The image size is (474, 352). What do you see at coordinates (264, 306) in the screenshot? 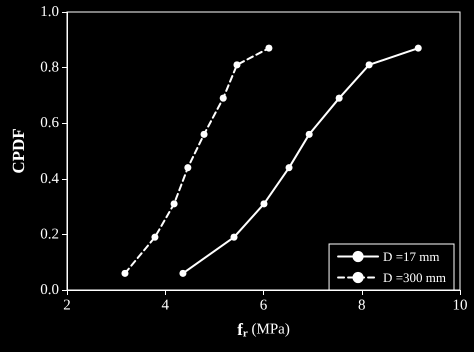
I see `x-tick-label: 6` at bounding box center [264, 306].